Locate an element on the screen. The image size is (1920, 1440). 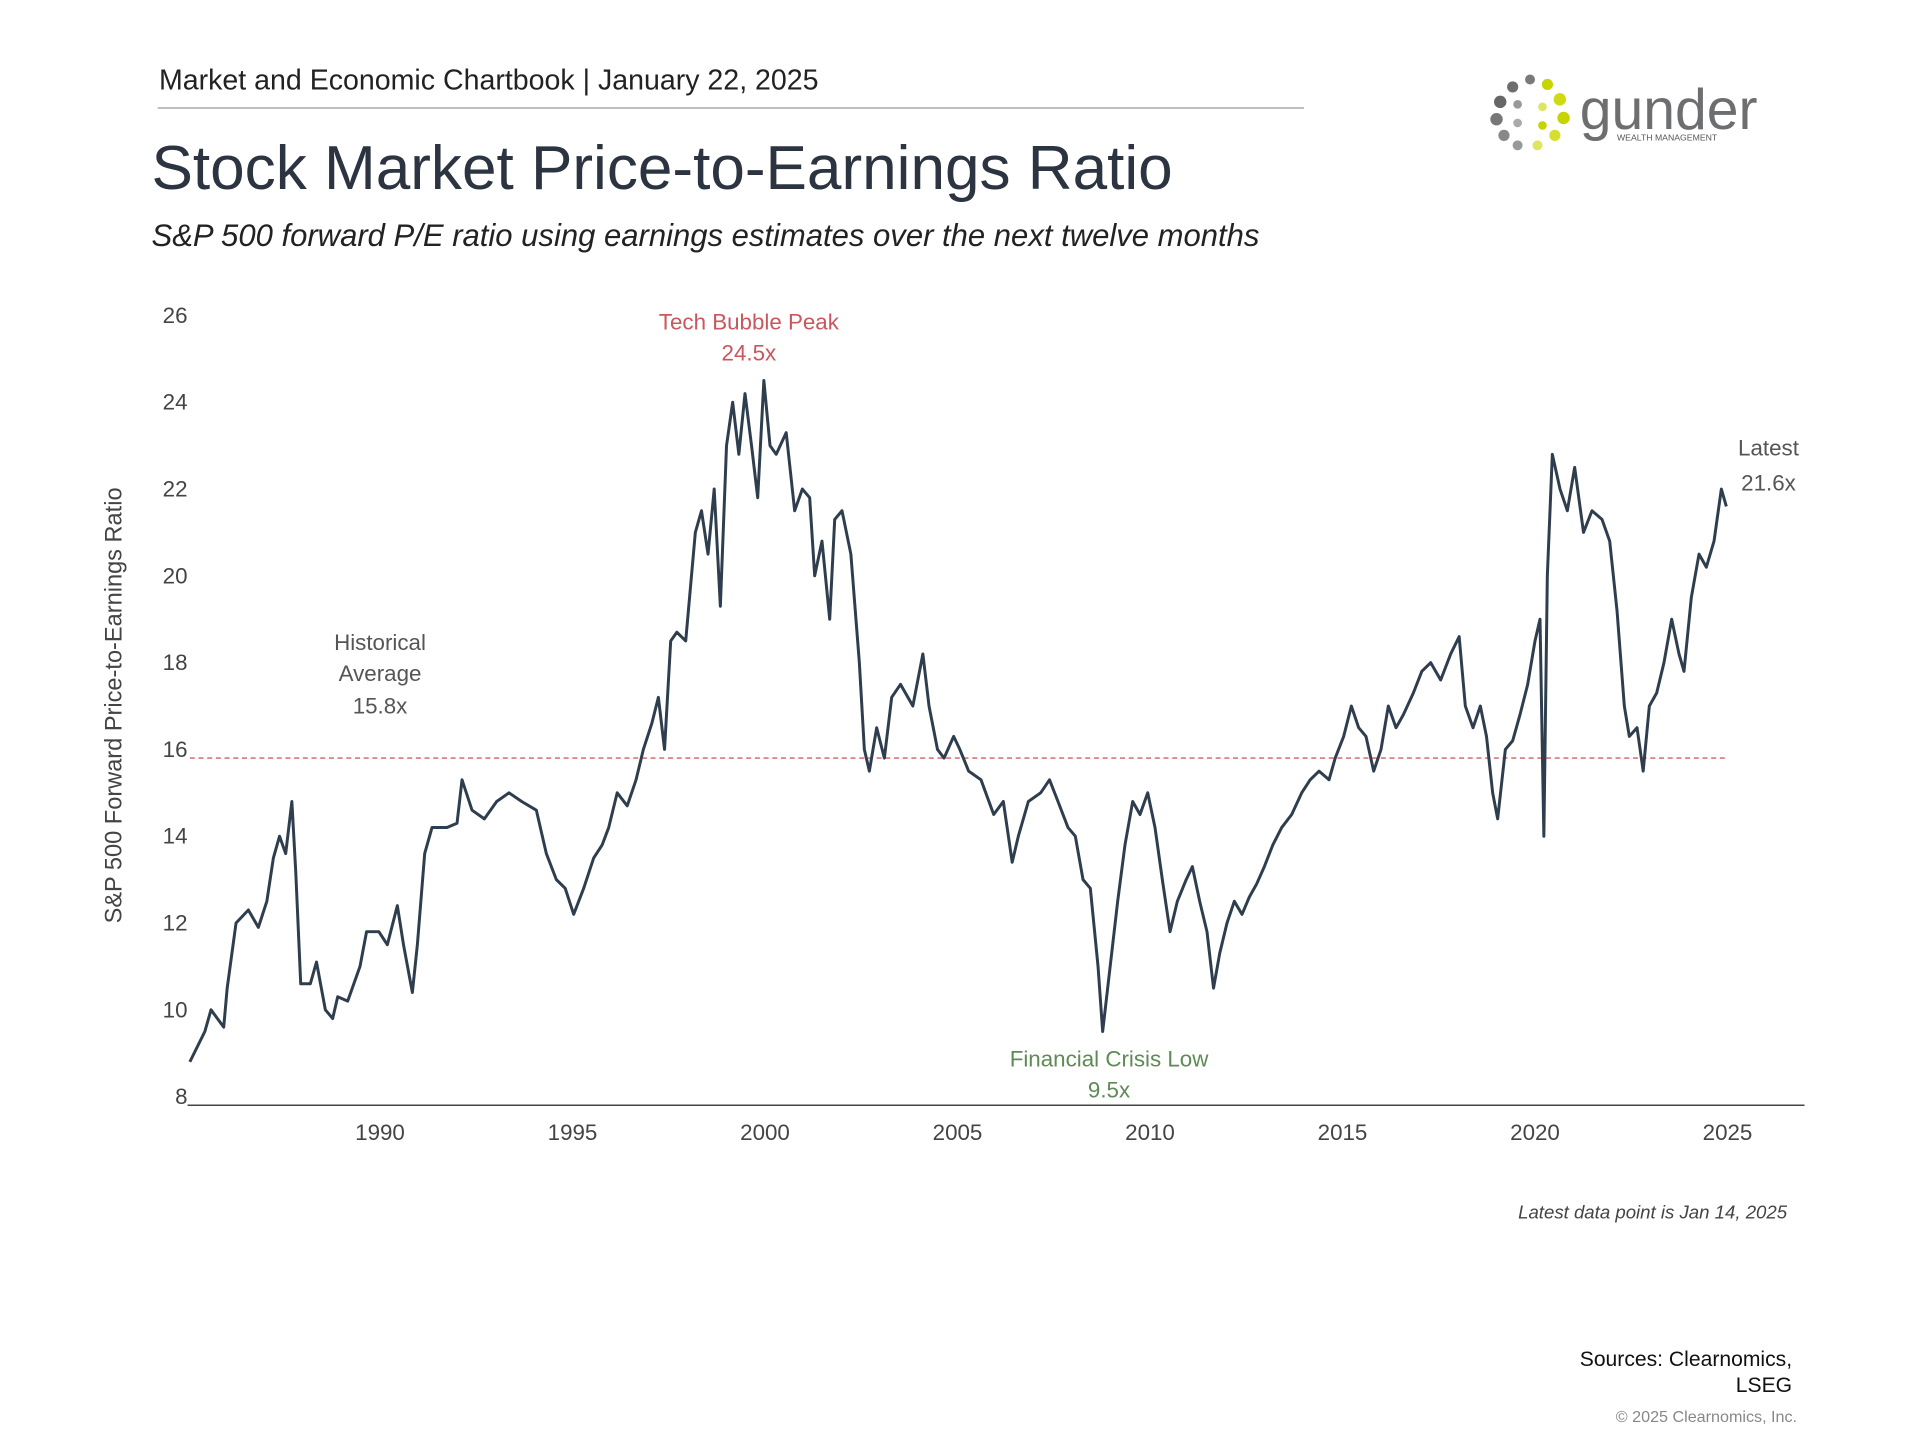
logo: gunder WEALTH MANAGEMENT is located at coordinates (1624, 112).